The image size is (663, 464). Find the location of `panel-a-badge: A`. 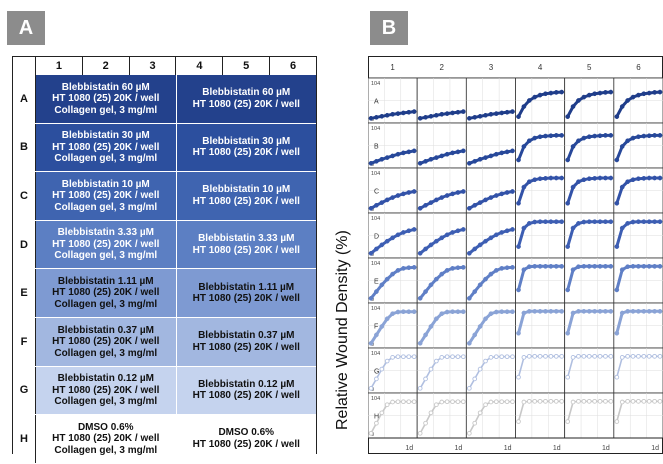

panel-a-badge: A is located at coordinates (26, 28).